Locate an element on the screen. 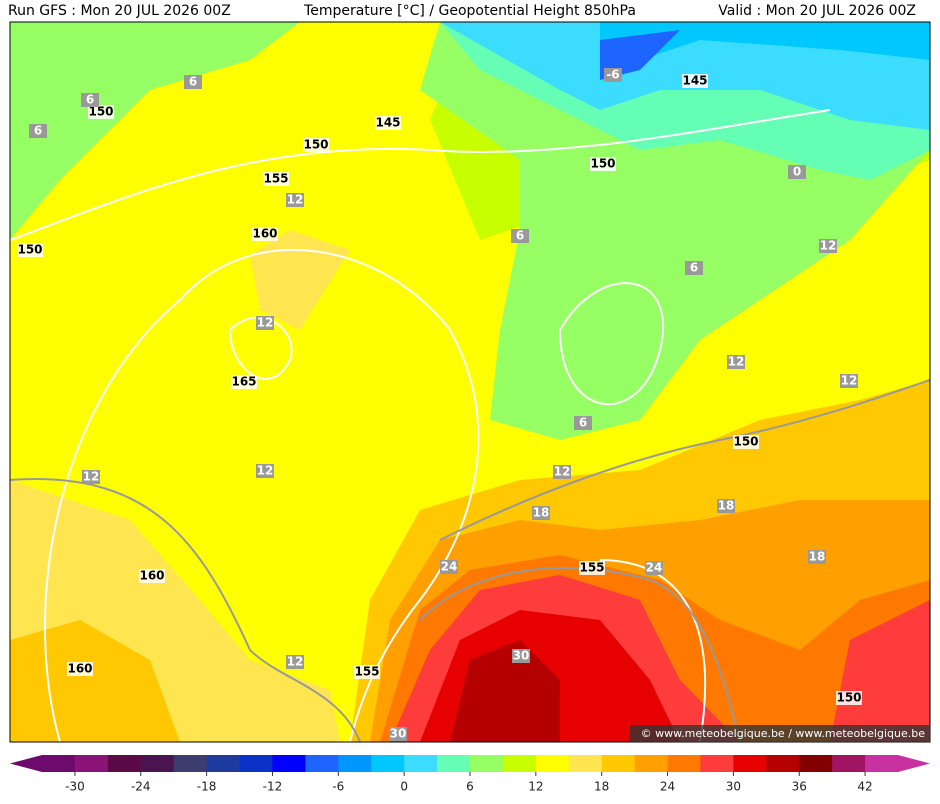  colorbar-tick-label: 6 is located at coordinates (470, 787).